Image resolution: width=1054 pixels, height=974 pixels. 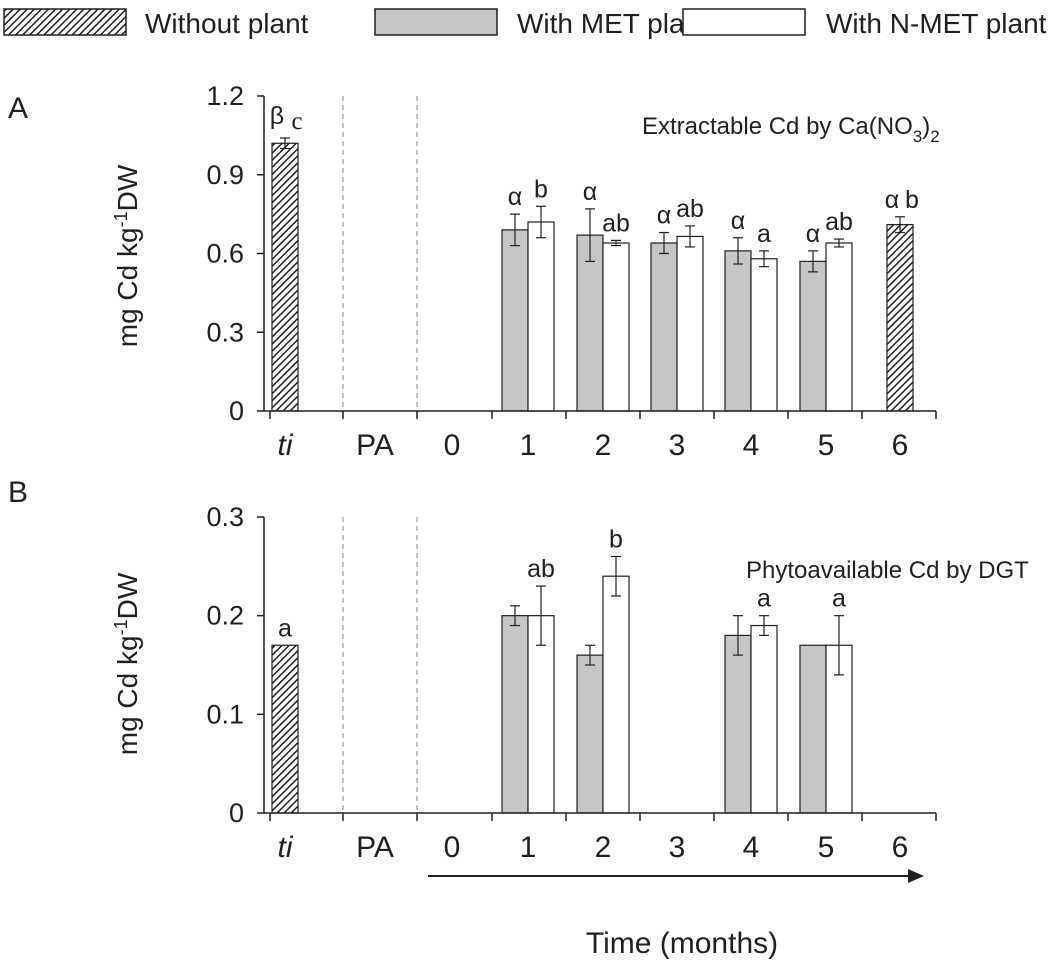 I want to click on panel-b-x-tick-label: 1, so click(x=528, y=847).